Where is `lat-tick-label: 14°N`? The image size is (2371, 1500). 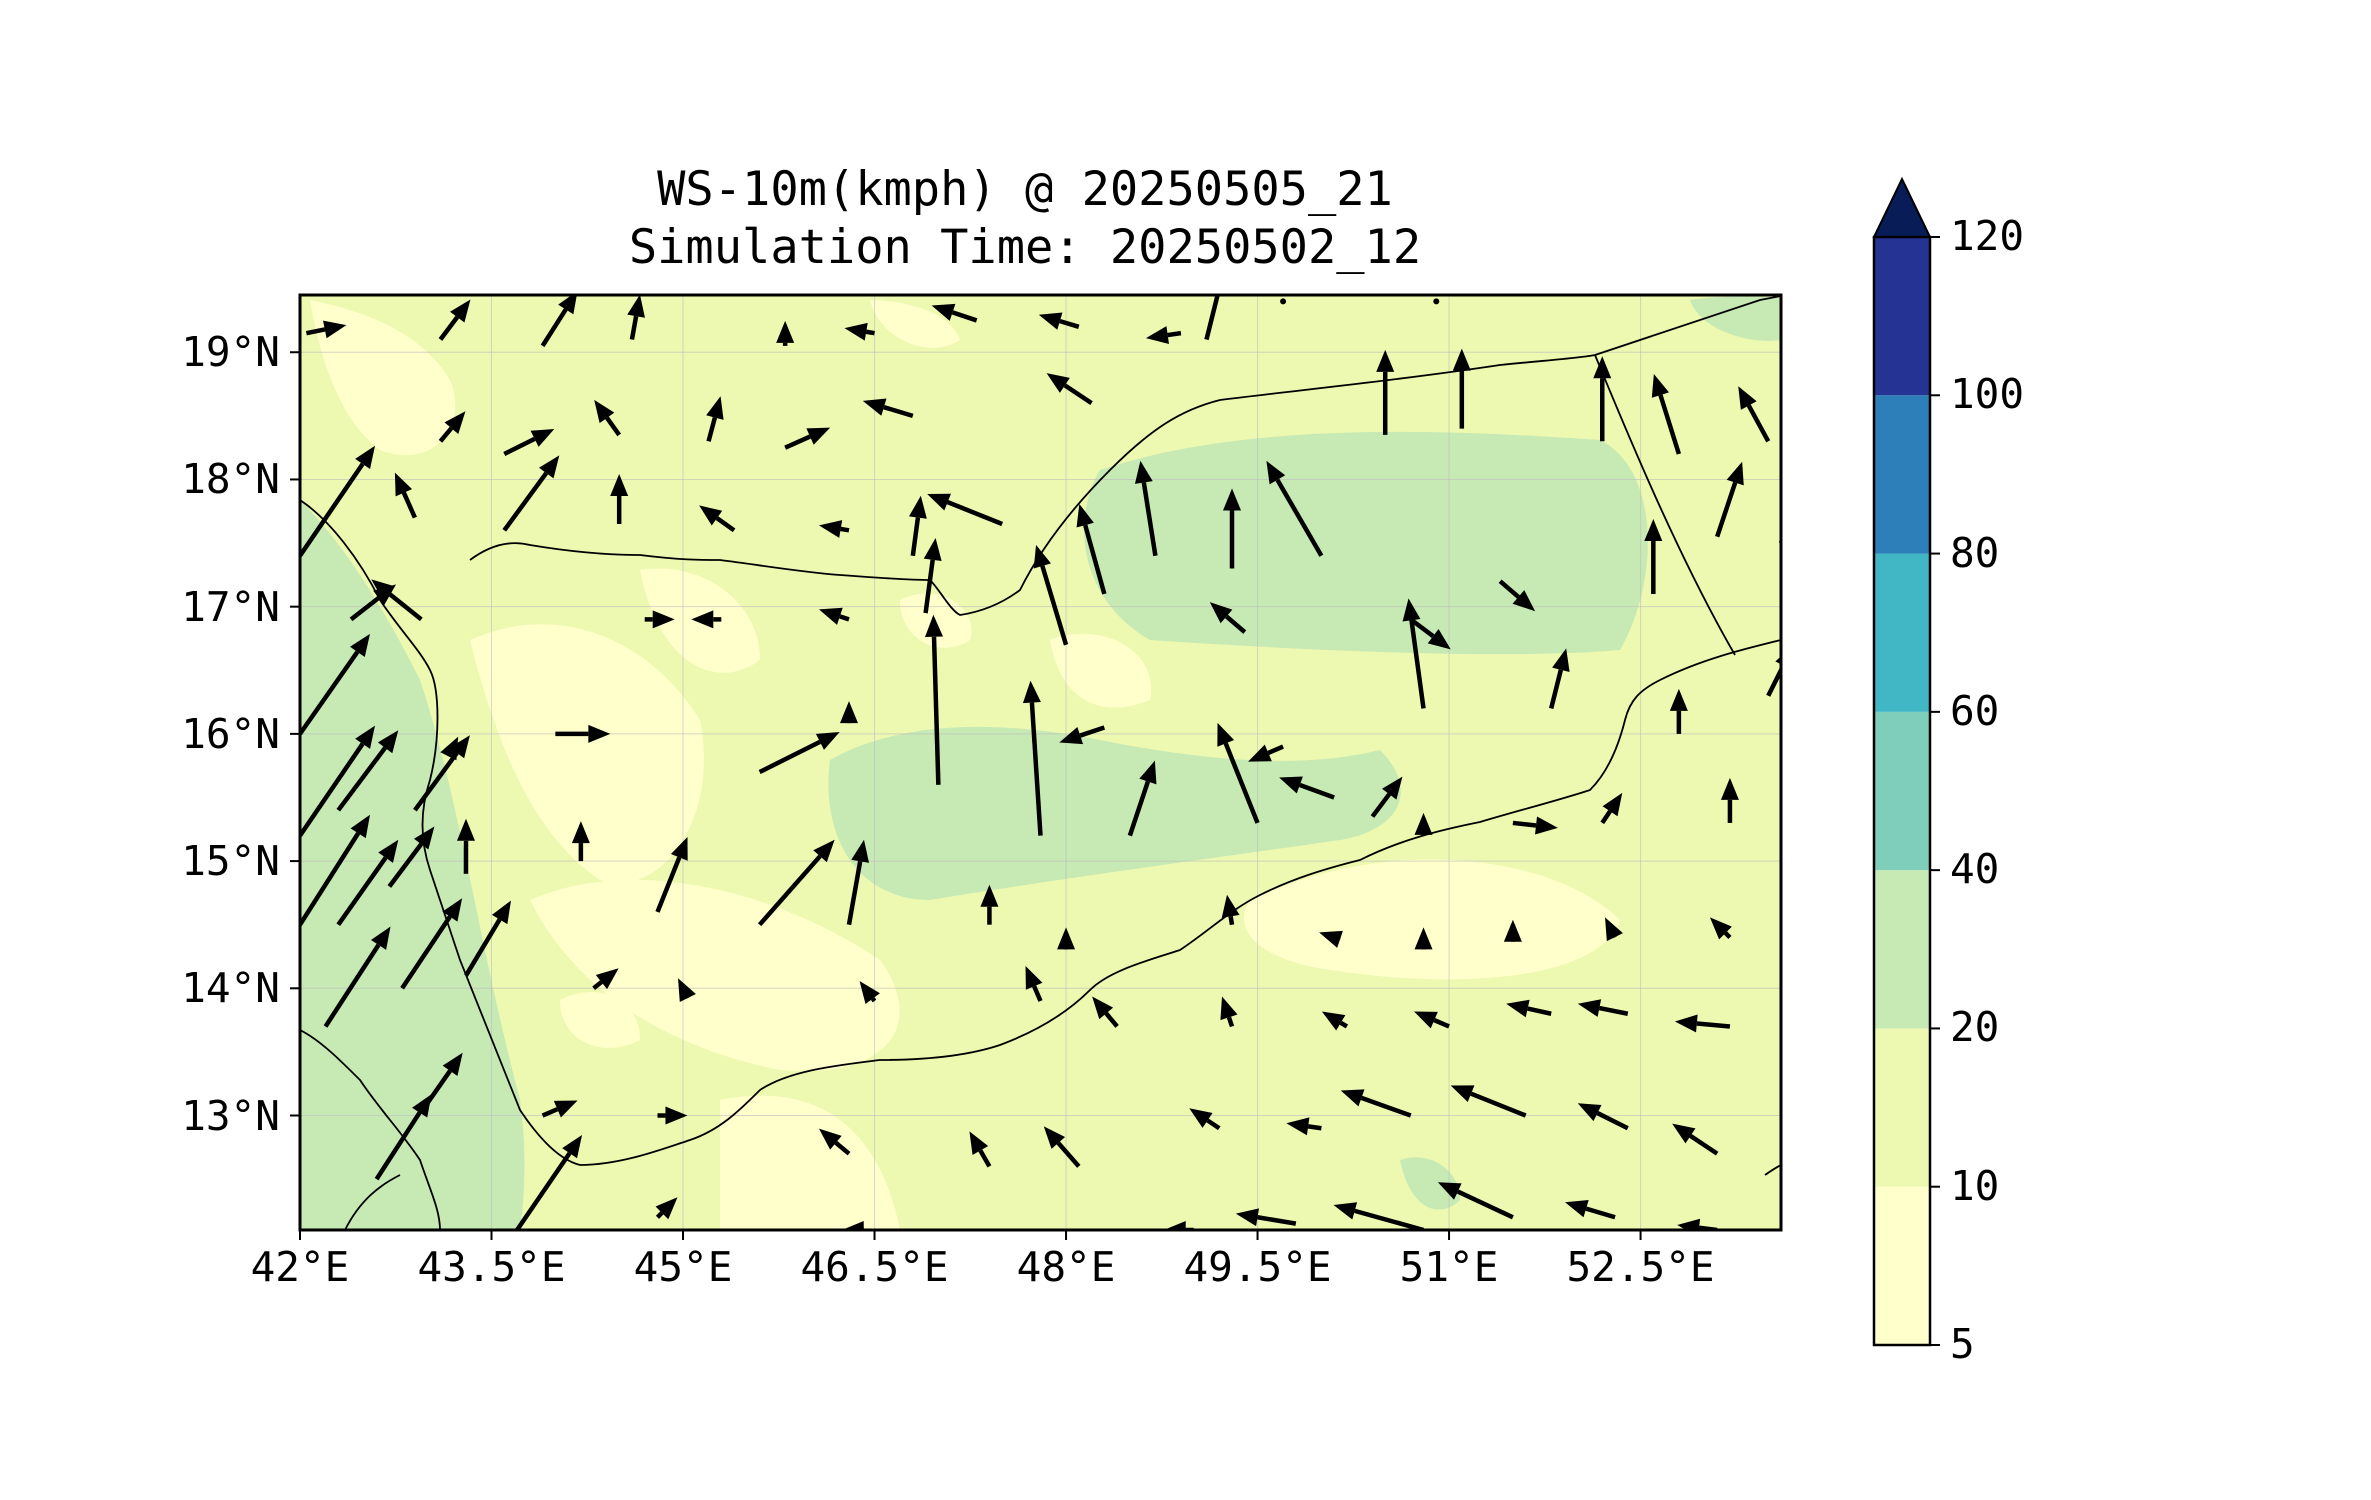 lat-tick-label: 14°N is located at coordinates (230, 988).